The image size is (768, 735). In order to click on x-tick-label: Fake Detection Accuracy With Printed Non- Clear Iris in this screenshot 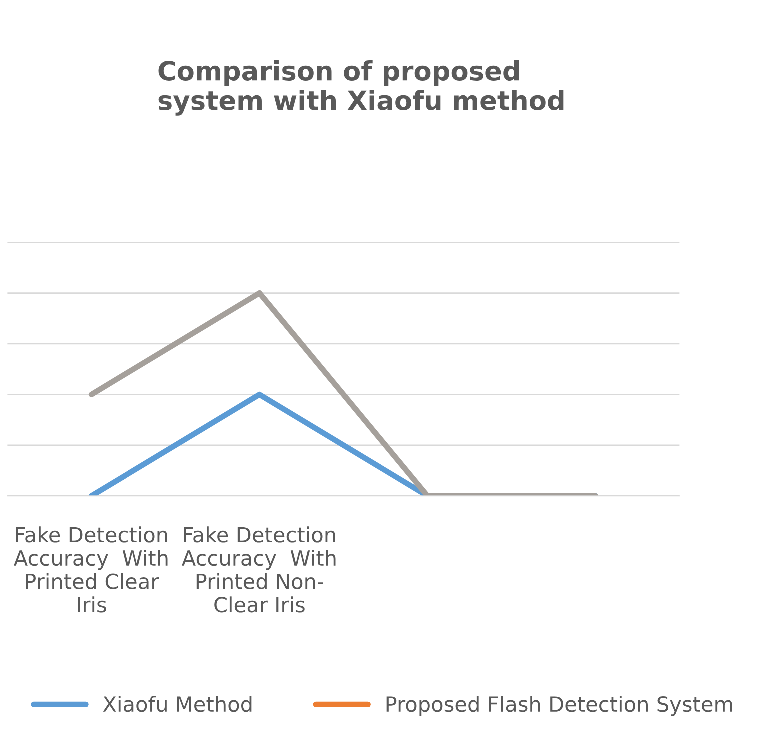, I will do `click(259, 569)`.